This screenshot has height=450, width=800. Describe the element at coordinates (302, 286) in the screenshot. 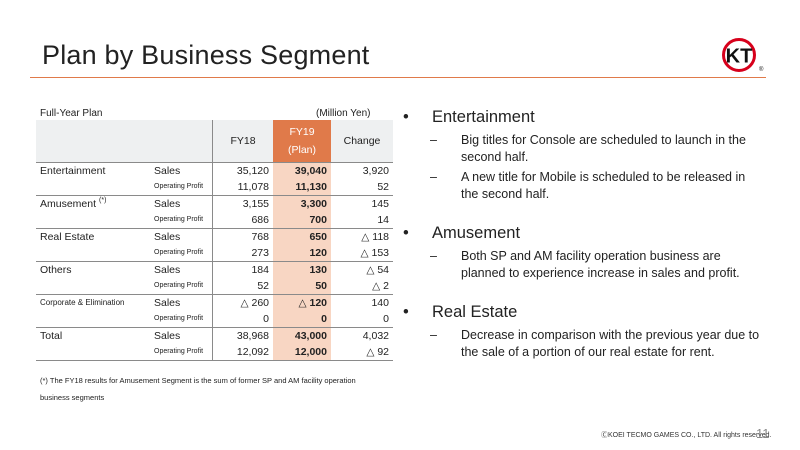

I see `fy19-value: 50` at that location.